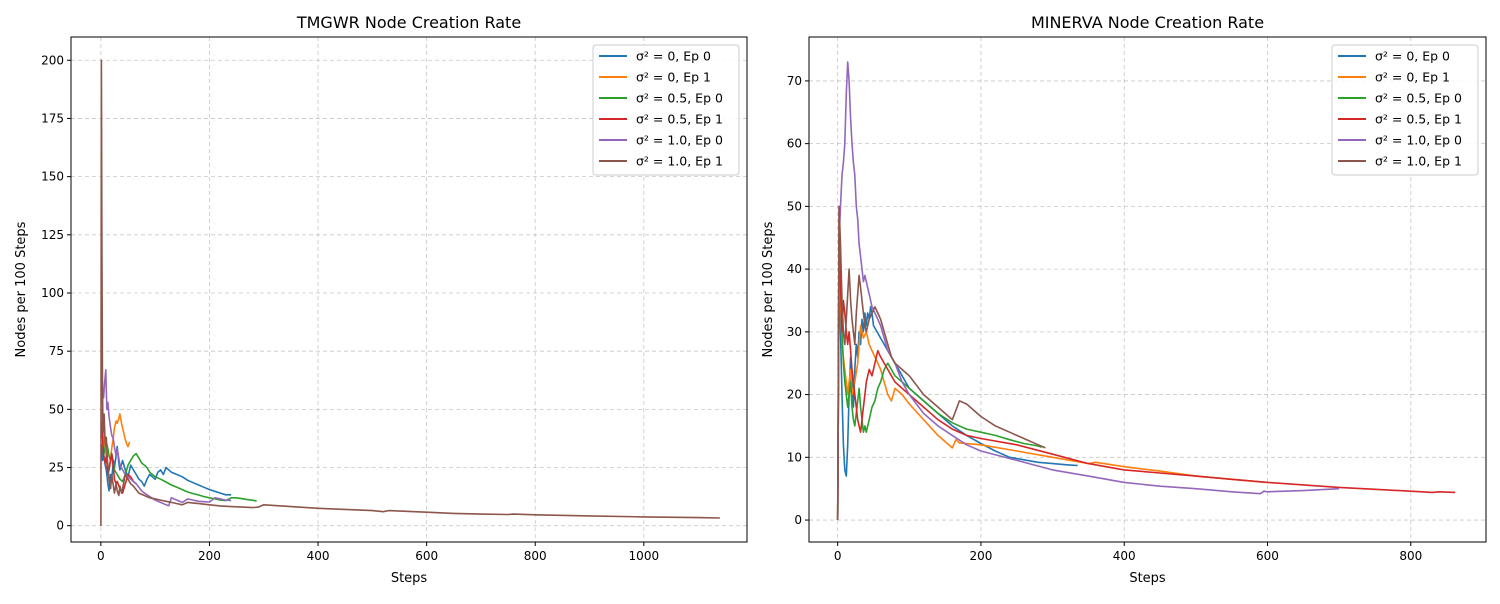 The width and height of the screenshot is (1500, 604). Describe the element at coordinates (56, 351) in the screenshot. I see `y-tick-label: 75` at that location.